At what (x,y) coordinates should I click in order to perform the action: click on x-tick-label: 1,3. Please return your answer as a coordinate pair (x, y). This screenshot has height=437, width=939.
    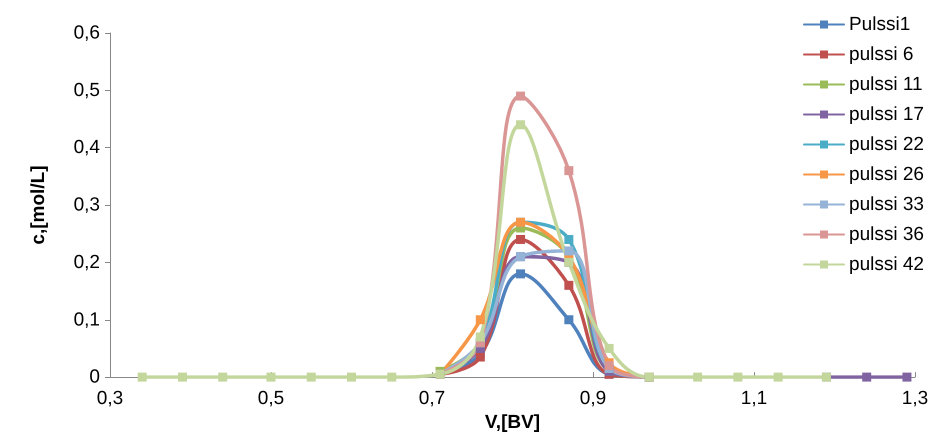
    Looking at the image, I should click on (915, 399).